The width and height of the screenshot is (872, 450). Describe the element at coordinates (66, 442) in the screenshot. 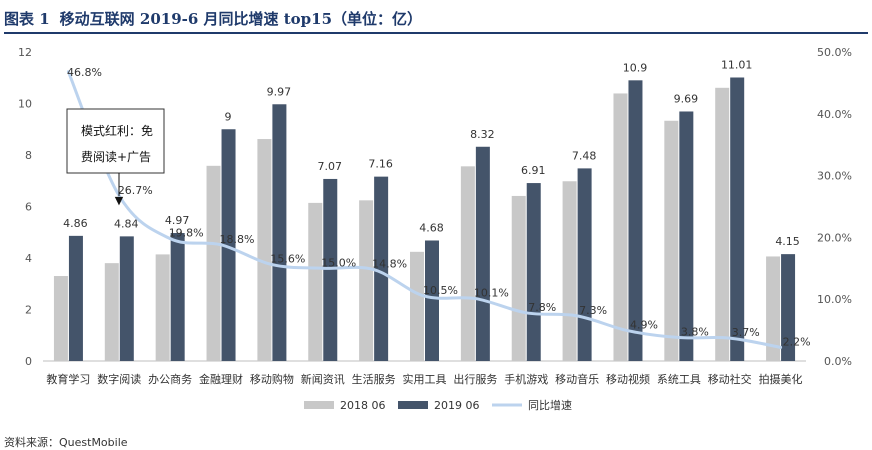

I see `source-note: 资料来源：QuestMobile` at that location.